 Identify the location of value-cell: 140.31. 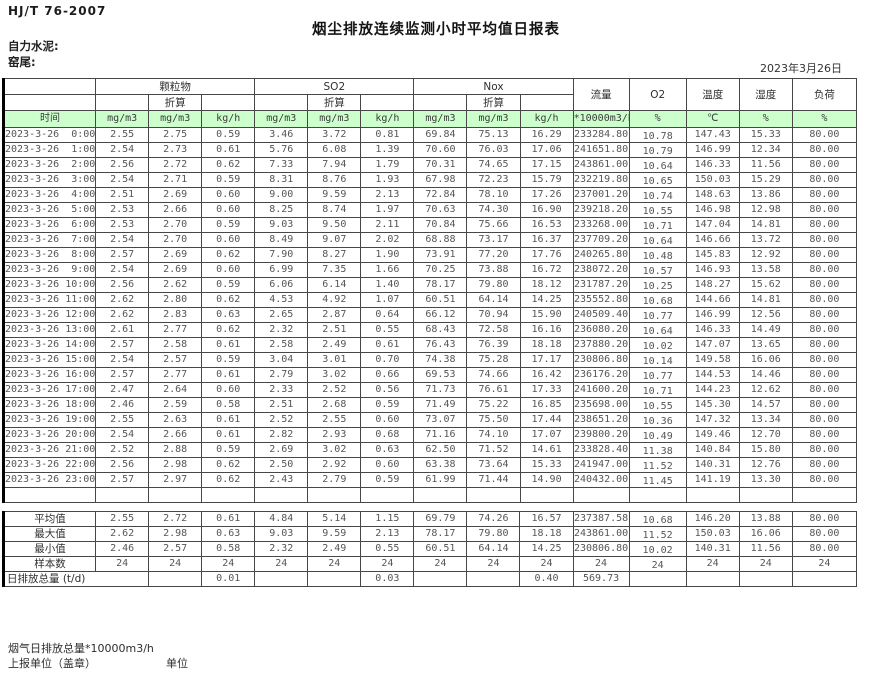
(712, 465).